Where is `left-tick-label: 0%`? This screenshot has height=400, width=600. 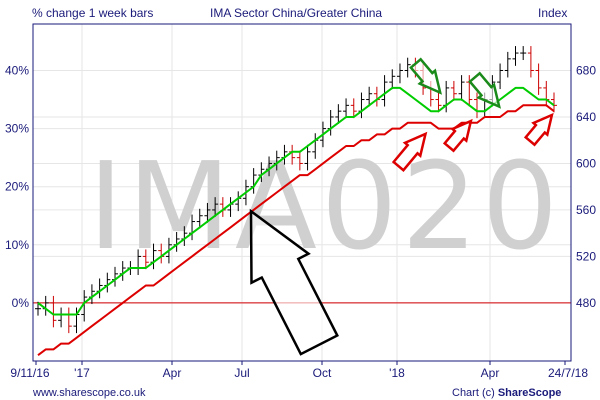 left-tick-label: 0% is located at coordinates (21, 303).